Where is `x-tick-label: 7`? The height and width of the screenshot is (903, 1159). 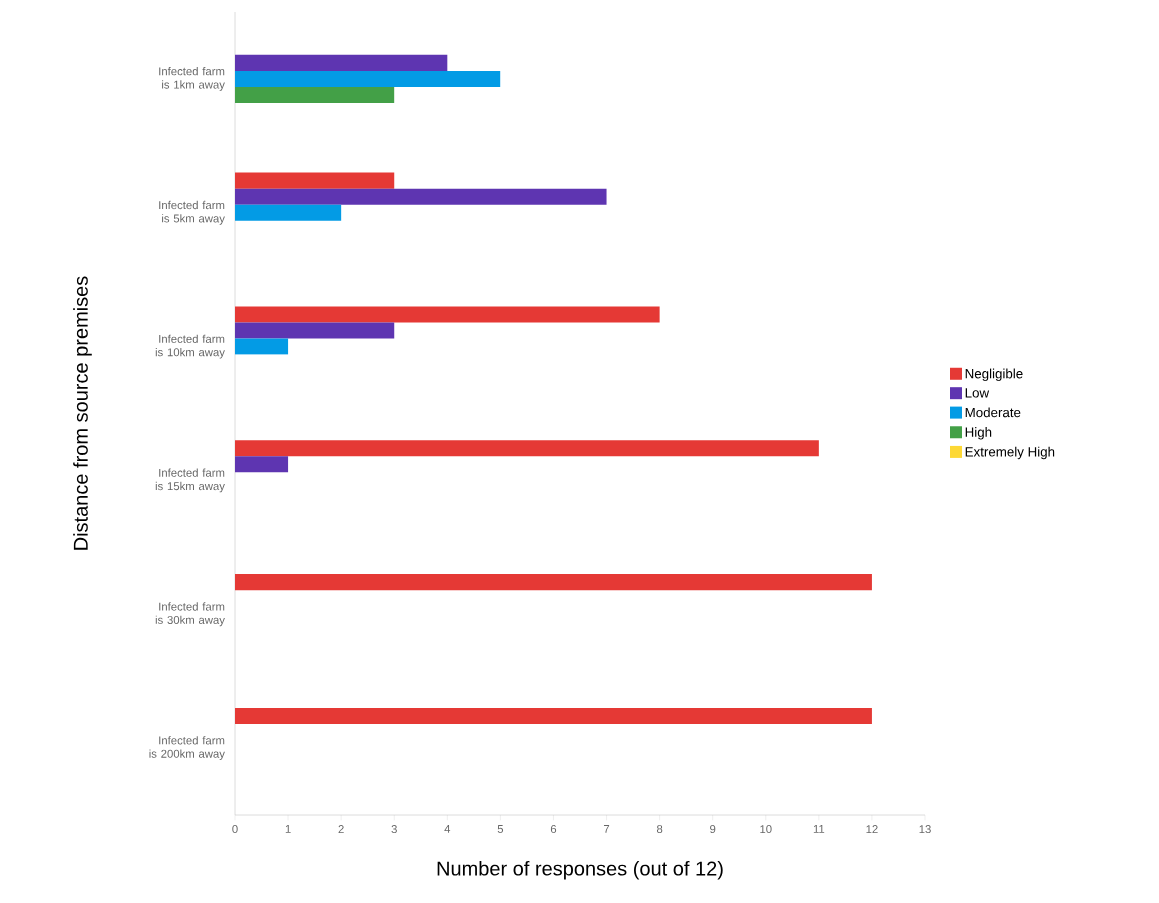 x-tick-label: 7 is located at coordinates (606, 829).